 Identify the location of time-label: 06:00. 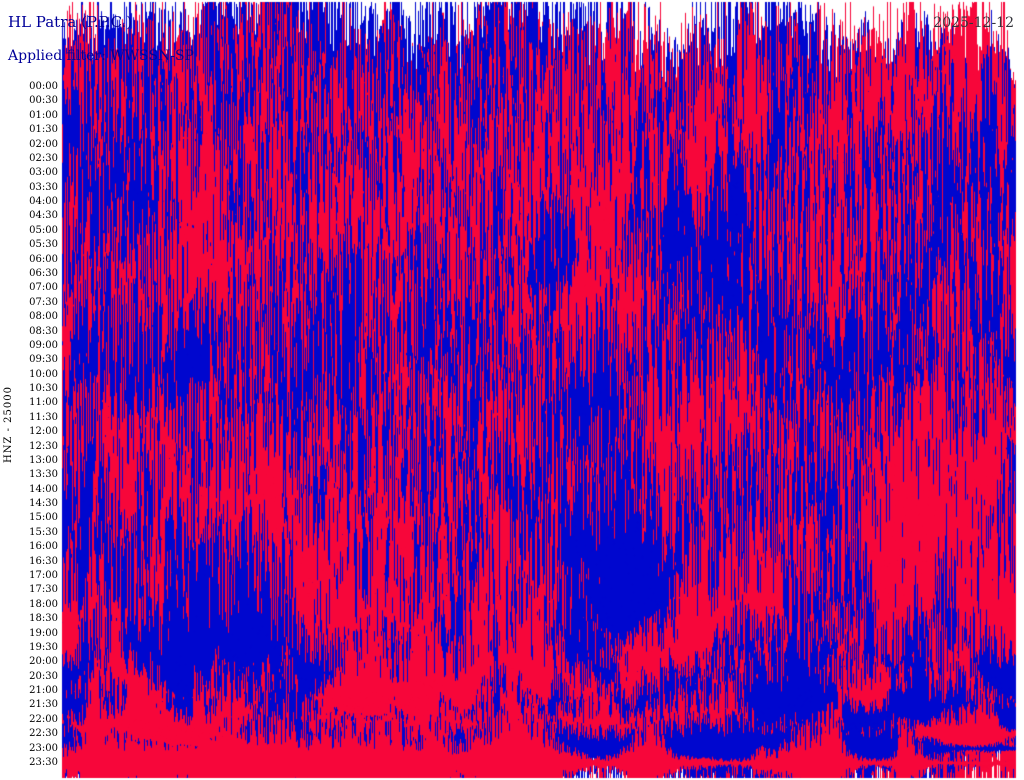
(43, 259).